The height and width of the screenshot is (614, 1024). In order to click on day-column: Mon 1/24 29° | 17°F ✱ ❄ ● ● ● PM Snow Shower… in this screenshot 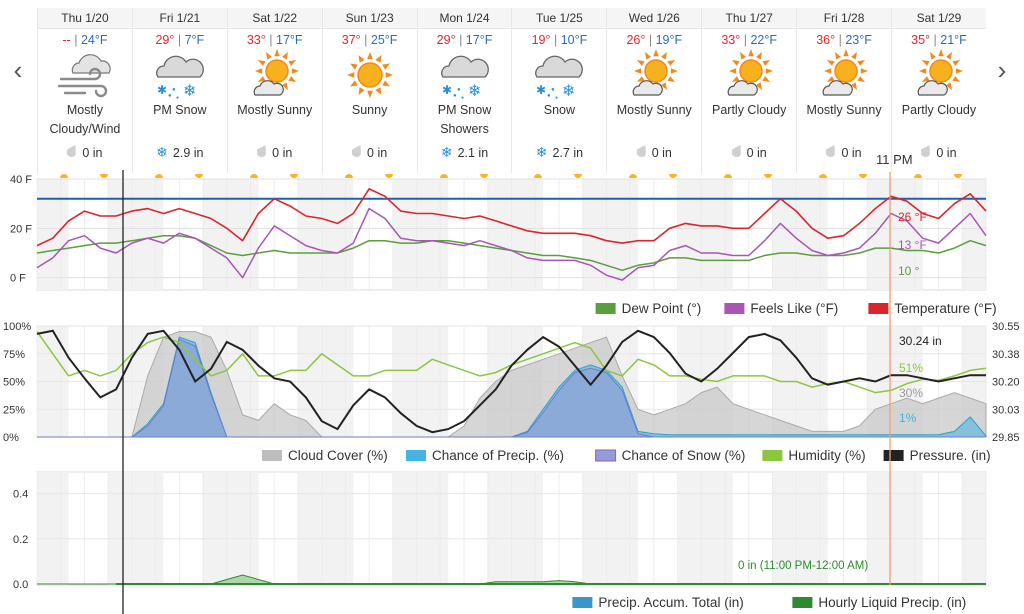, I will do `click(464, 93)`.